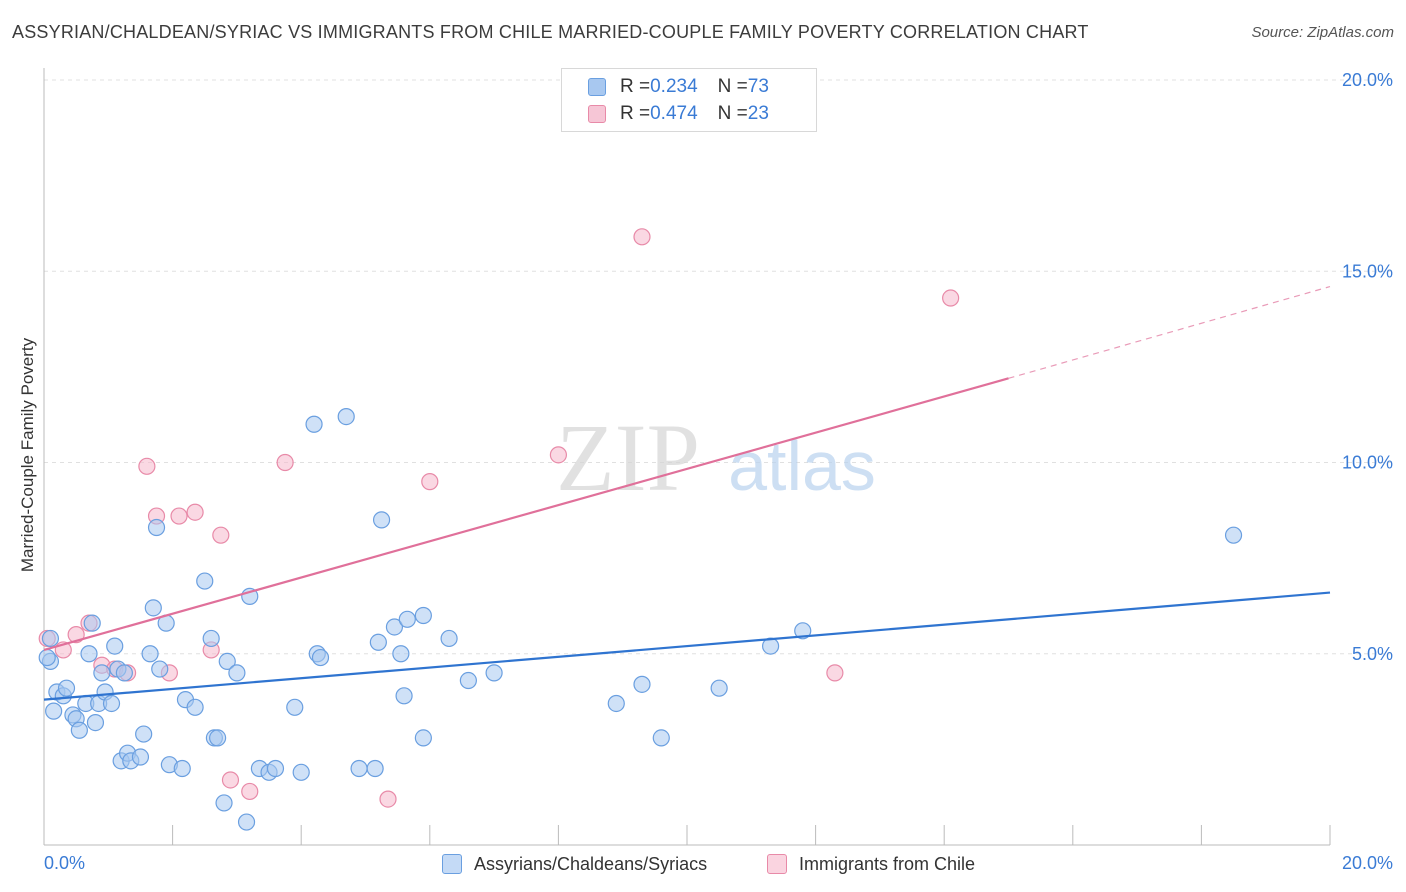 Image resolution: width=1406 pixels, height=892 pixels. I want to click on trend-line-assyrian, so click(687, 646).